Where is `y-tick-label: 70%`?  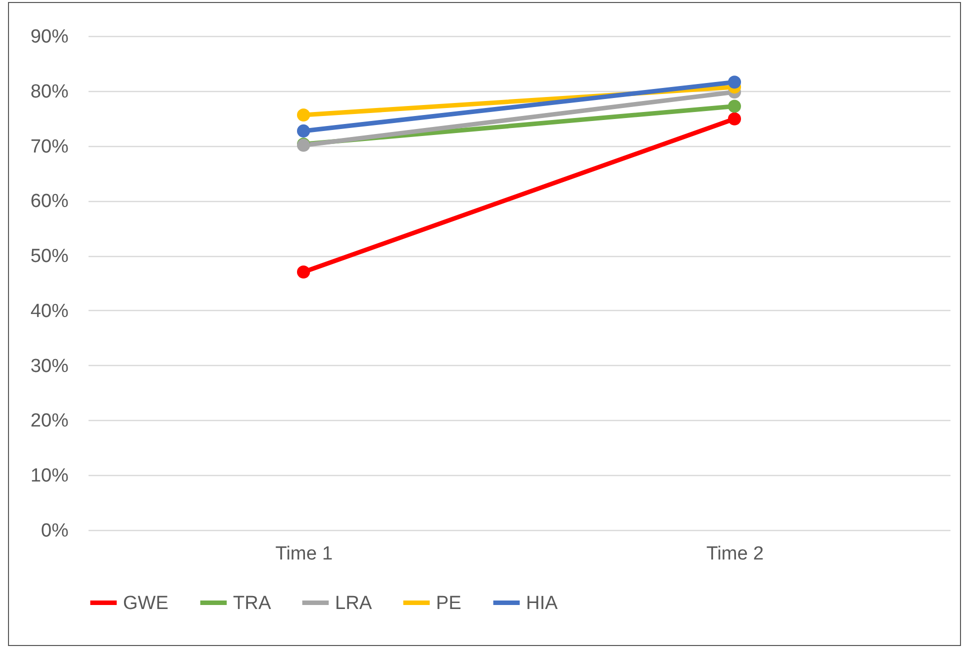 y-tick-label: 70% is located at coordinates (49, 147).